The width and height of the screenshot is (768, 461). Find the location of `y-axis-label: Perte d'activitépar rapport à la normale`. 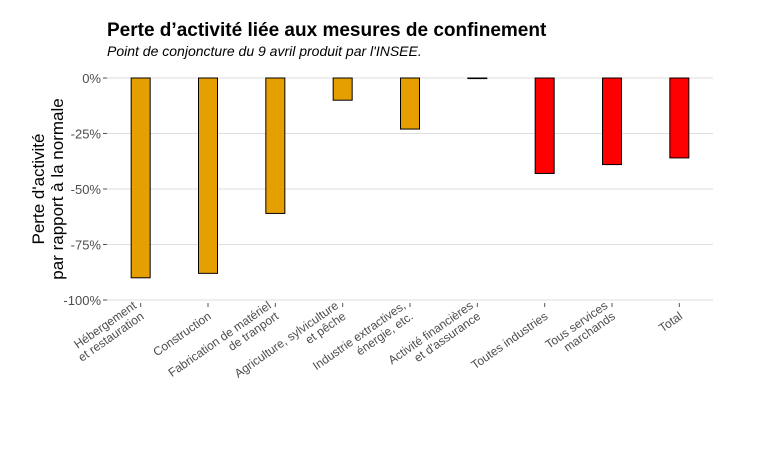

y-axis-label: Perte d'activitépar rapport à la normale is located at coordinates (48, 188).